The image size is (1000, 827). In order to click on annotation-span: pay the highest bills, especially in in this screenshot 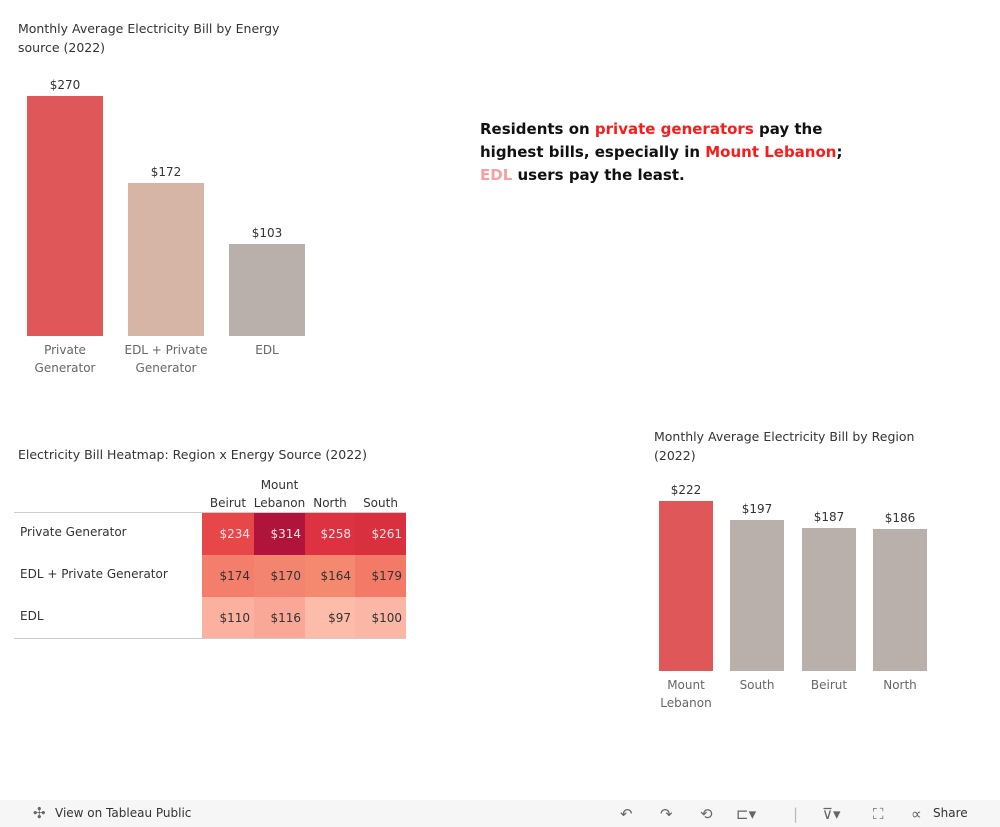, I will do `click(651, 140)`.